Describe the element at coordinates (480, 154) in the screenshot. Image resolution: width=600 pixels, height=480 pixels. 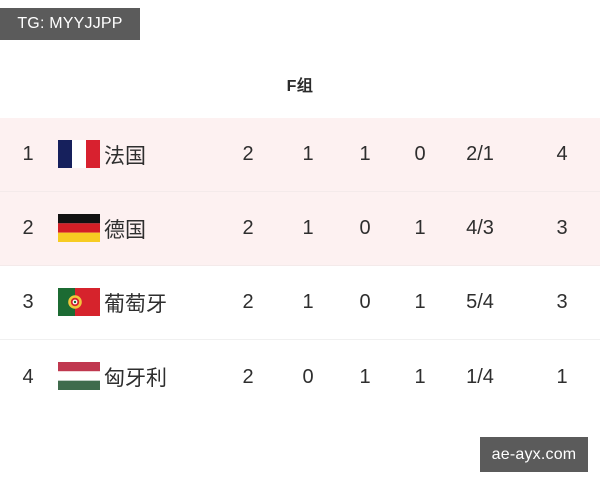
I see `goals-cell: 2/1` at that location.